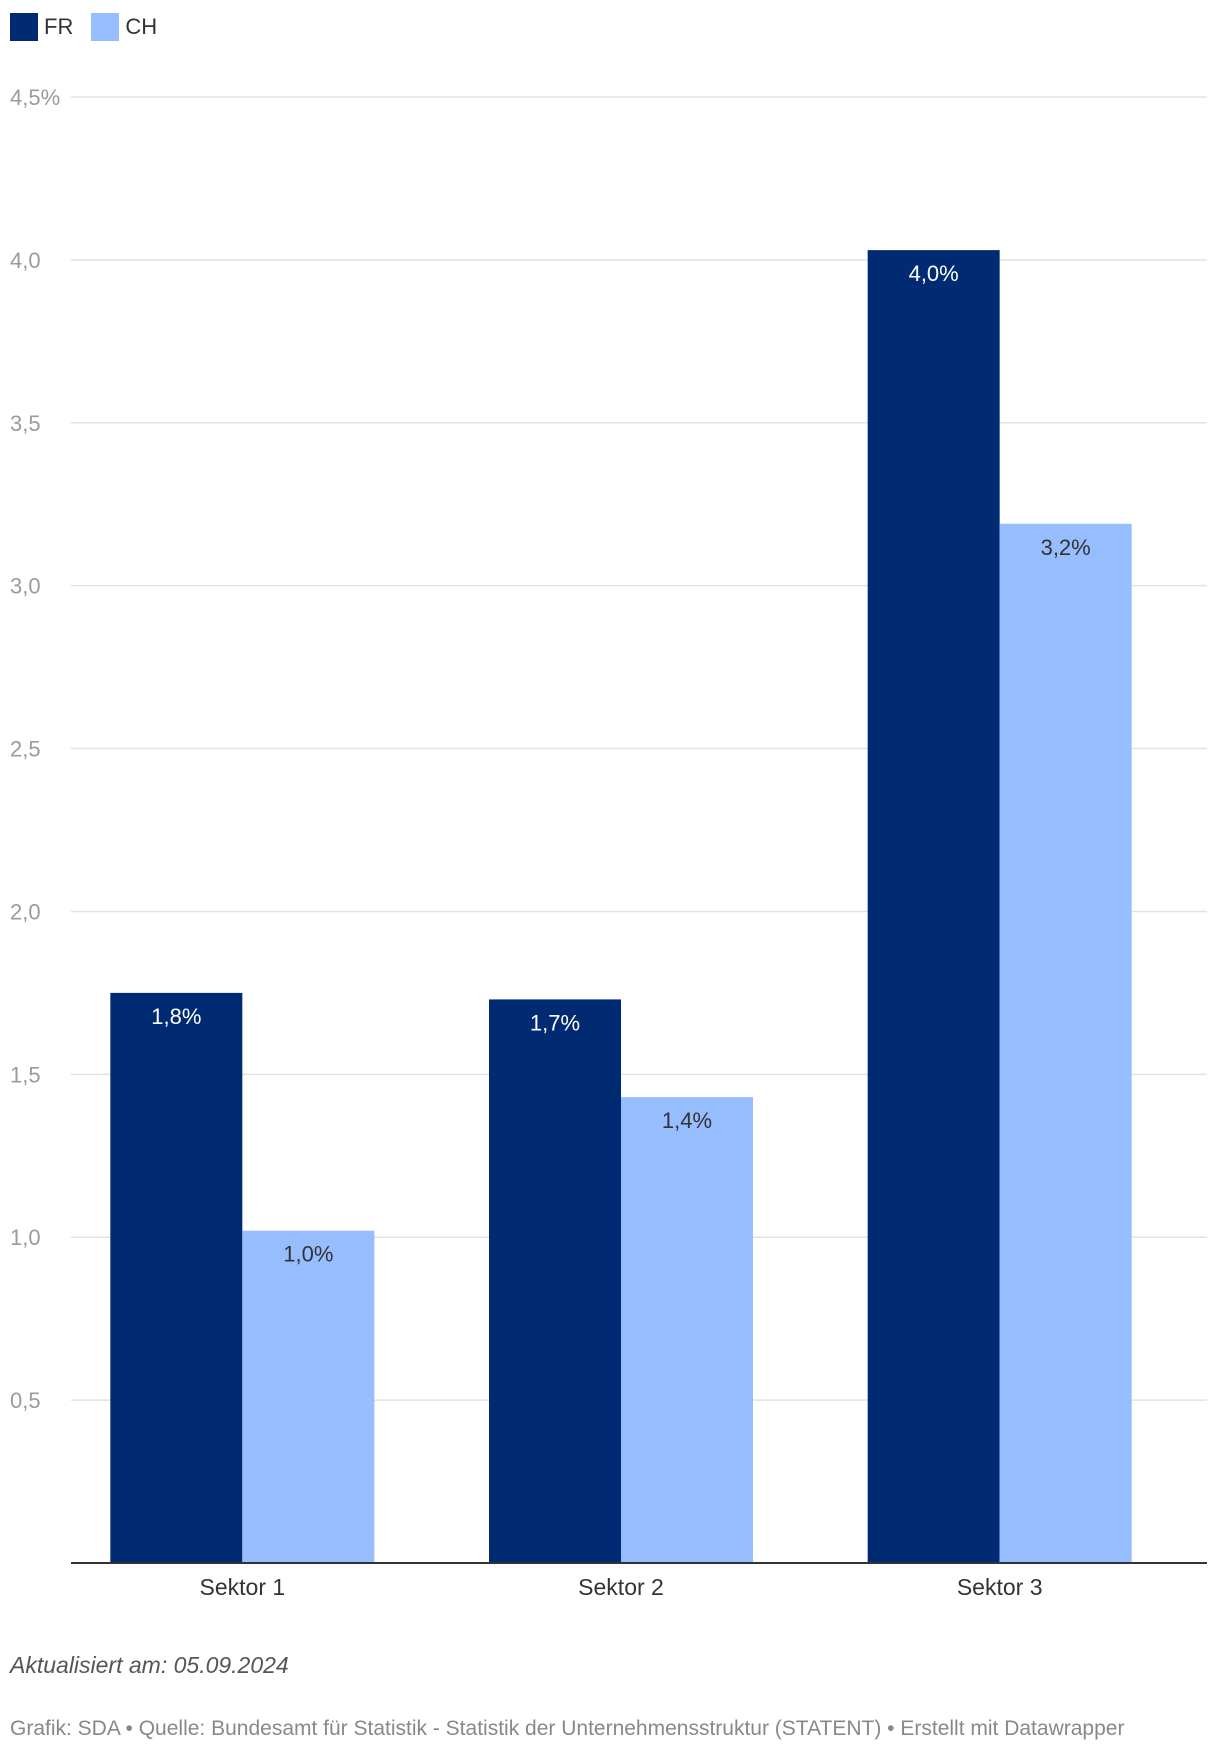  Describe the element at coordinates (25, 423) in the screenshot. I see `y-tick-label: 3,5` at that location.